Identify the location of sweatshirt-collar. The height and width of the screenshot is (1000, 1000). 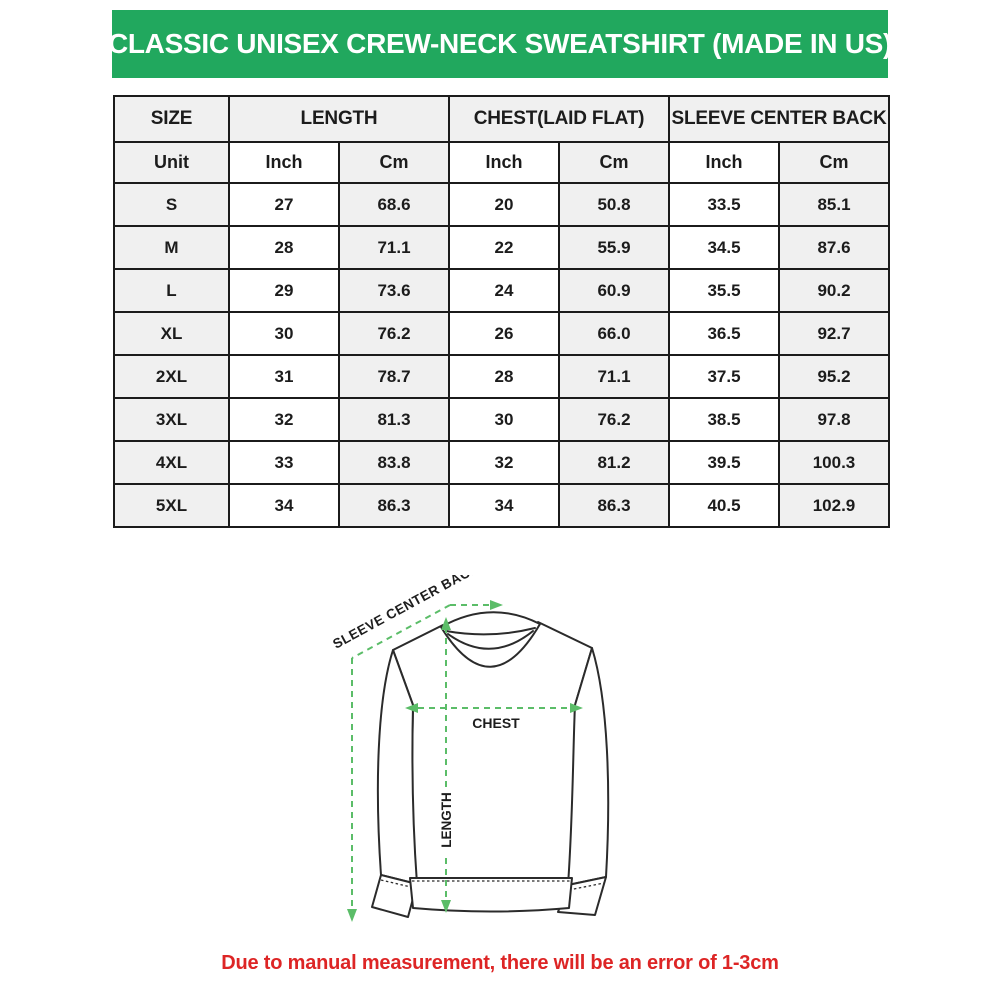
(490, 639).